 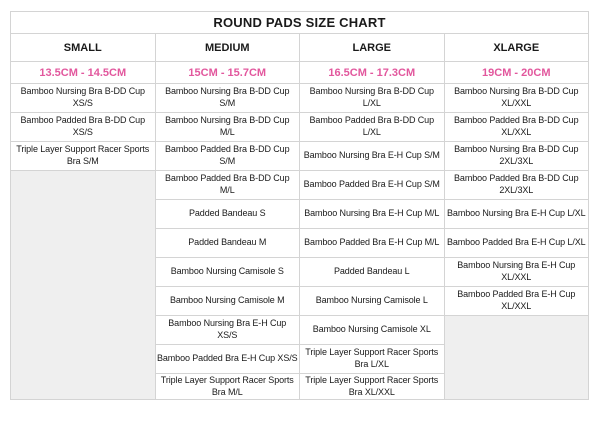 I want to click on column-header-large: LARGE, so click(x=372, y=47).